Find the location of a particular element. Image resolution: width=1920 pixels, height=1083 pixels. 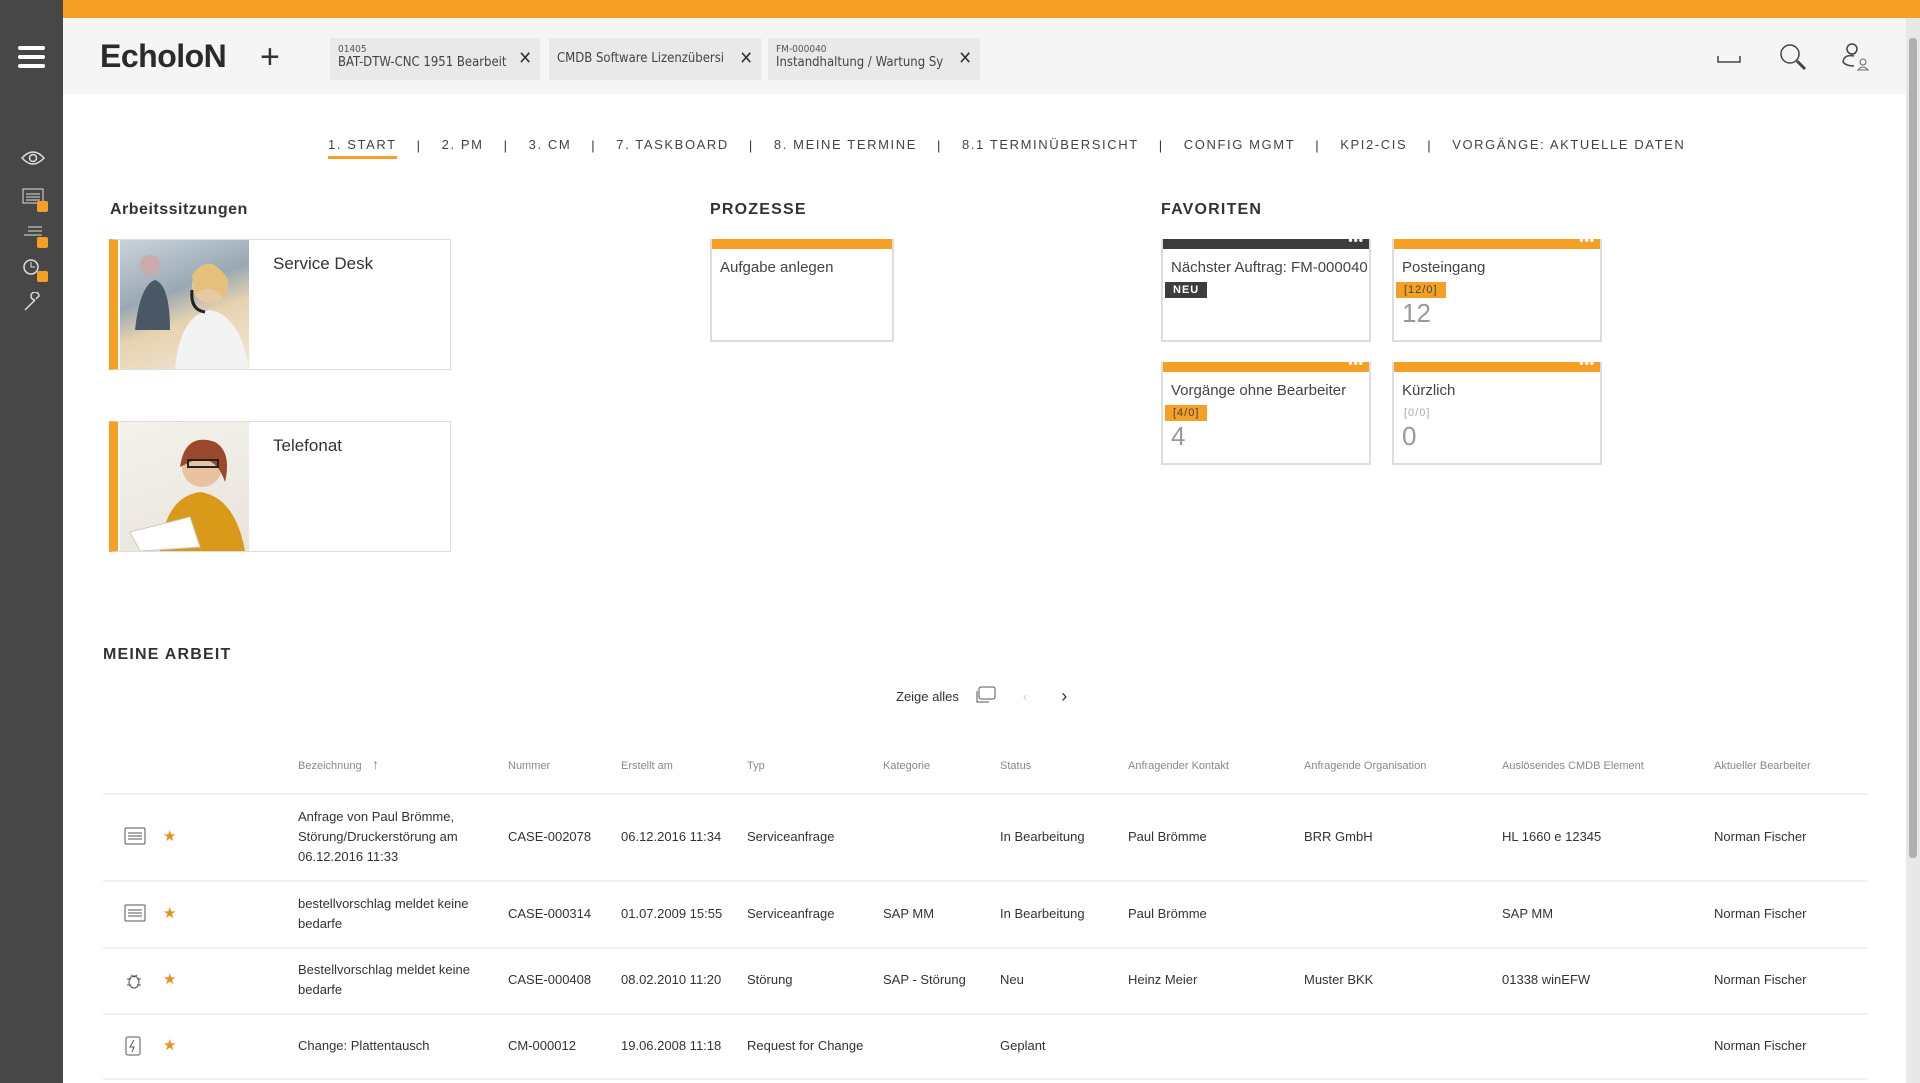

nav-tab: 8.1 TERMINÜBERSICHT is located at coordinates (1050, 144).